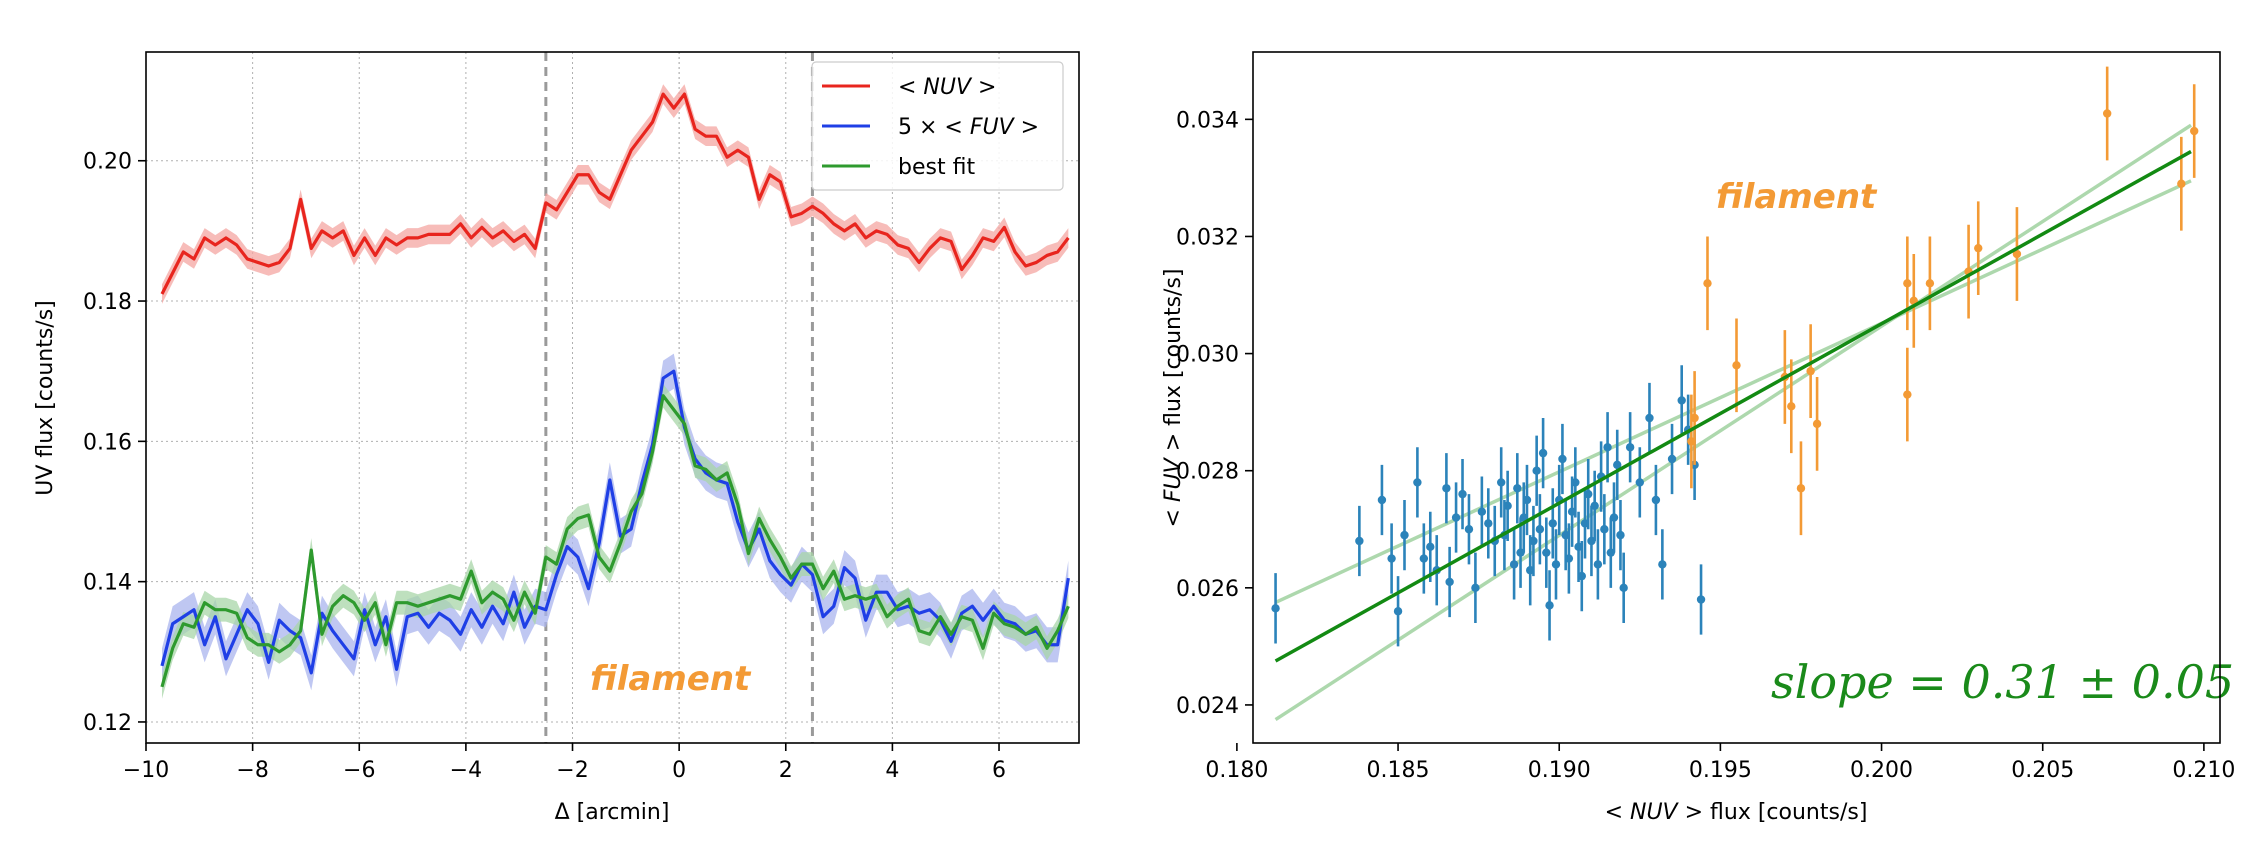 This screenshot has height=856, width=2258. What do you see at coordinates (1398, 770) in the screenshot?
I see `x-tick-label: 0.185` at bounding box center [1398, 770].